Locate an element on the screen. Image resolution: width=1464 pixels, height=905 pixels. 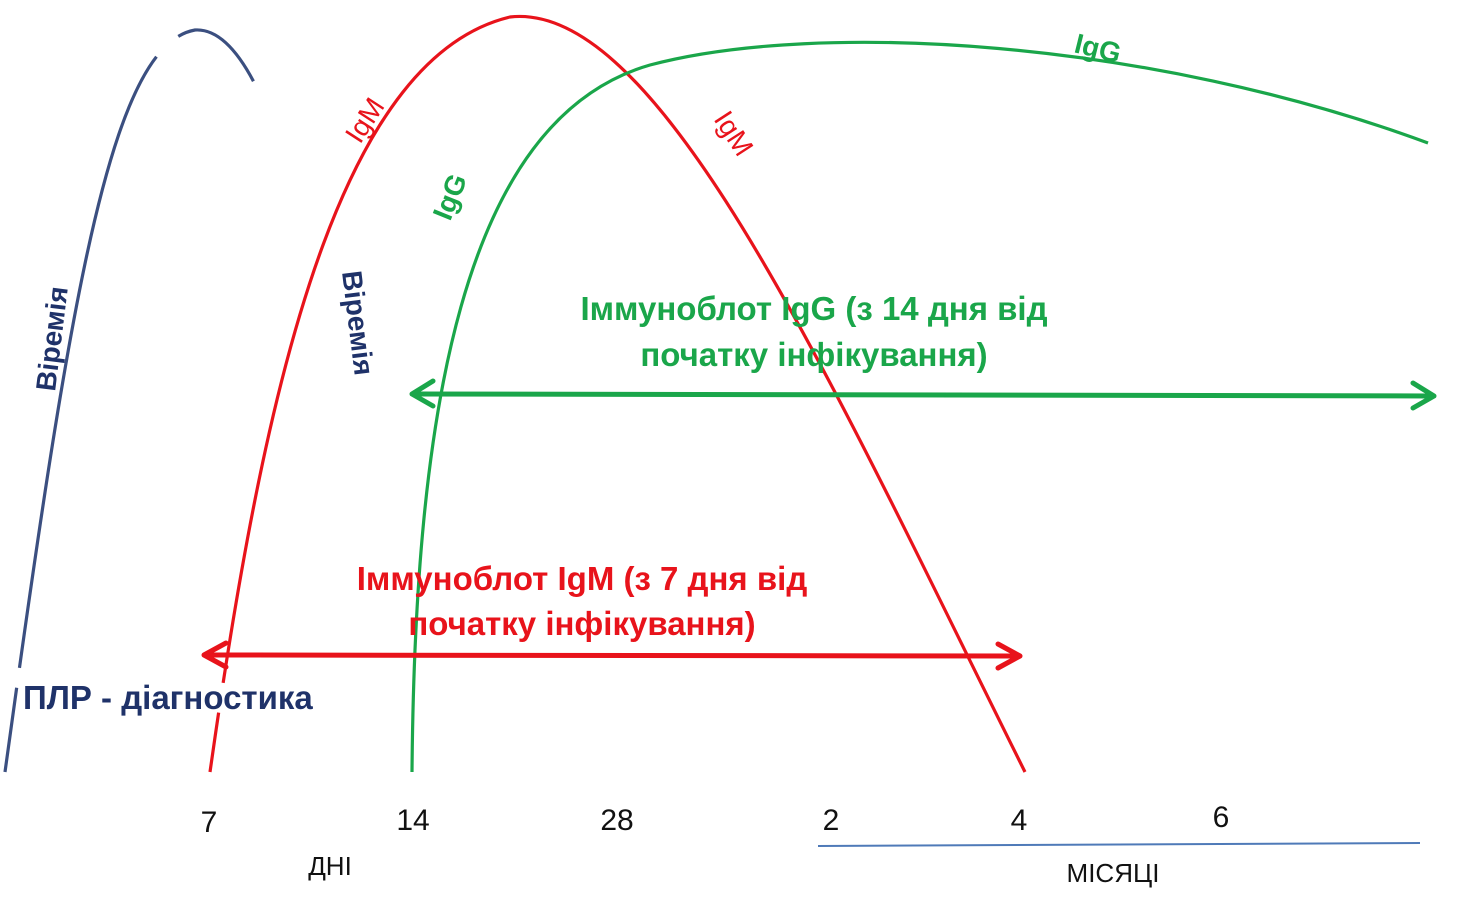
tick-label-14: 14 is located at coordinates (412, 820).